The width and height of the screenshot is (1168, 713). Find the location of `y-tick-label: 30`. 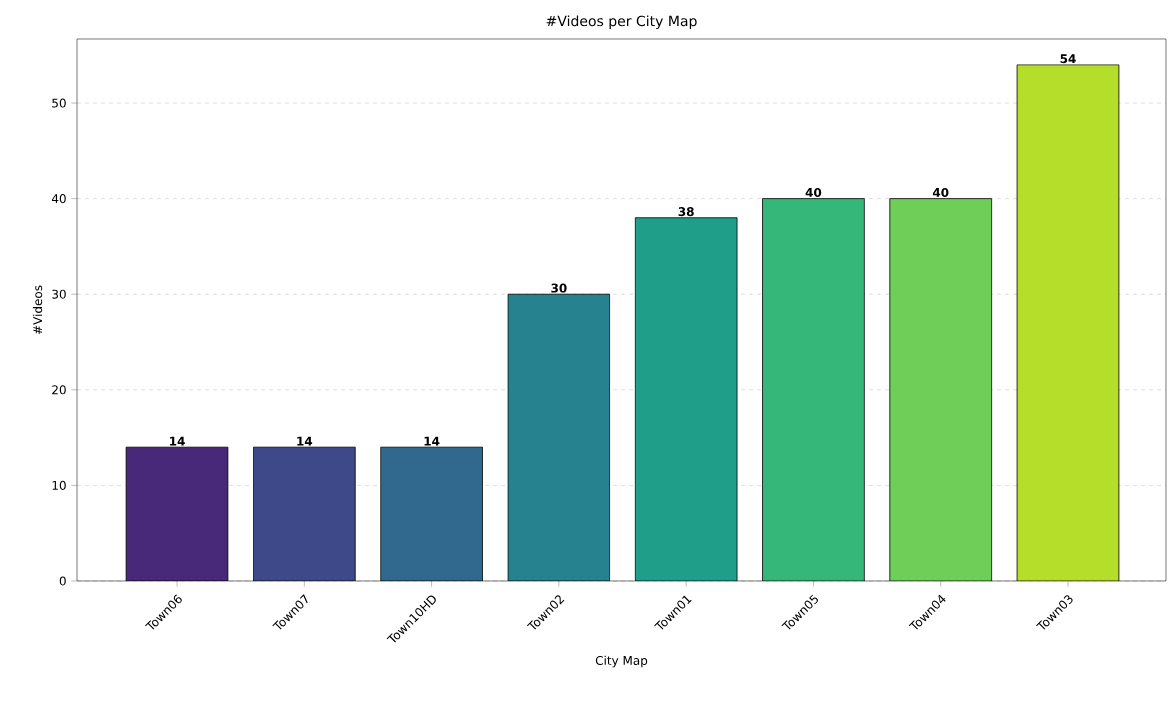

y-tick-label: 30 is located at coordinates (59, 294).